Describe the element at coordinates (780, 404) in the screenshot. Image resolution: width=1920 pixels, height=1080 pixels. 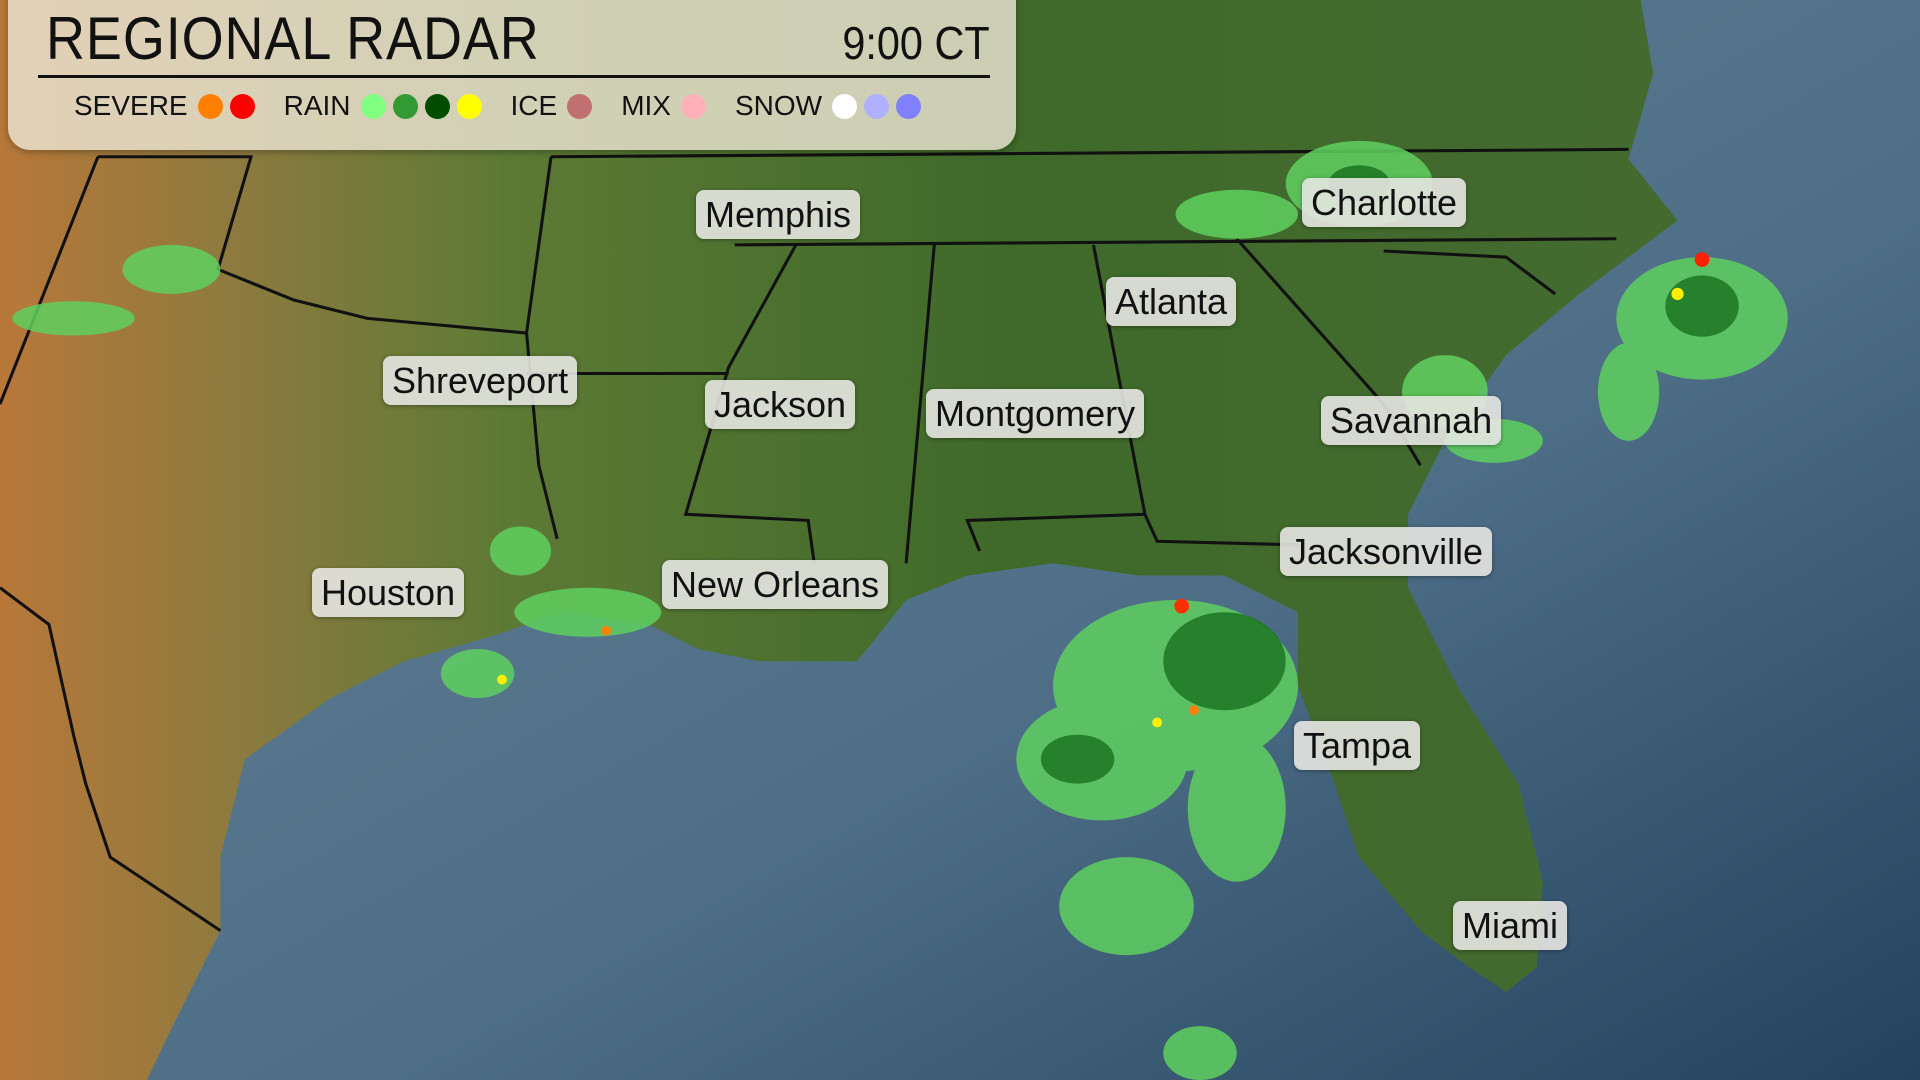
I see `city-label-jackson: Jackson` at that location.